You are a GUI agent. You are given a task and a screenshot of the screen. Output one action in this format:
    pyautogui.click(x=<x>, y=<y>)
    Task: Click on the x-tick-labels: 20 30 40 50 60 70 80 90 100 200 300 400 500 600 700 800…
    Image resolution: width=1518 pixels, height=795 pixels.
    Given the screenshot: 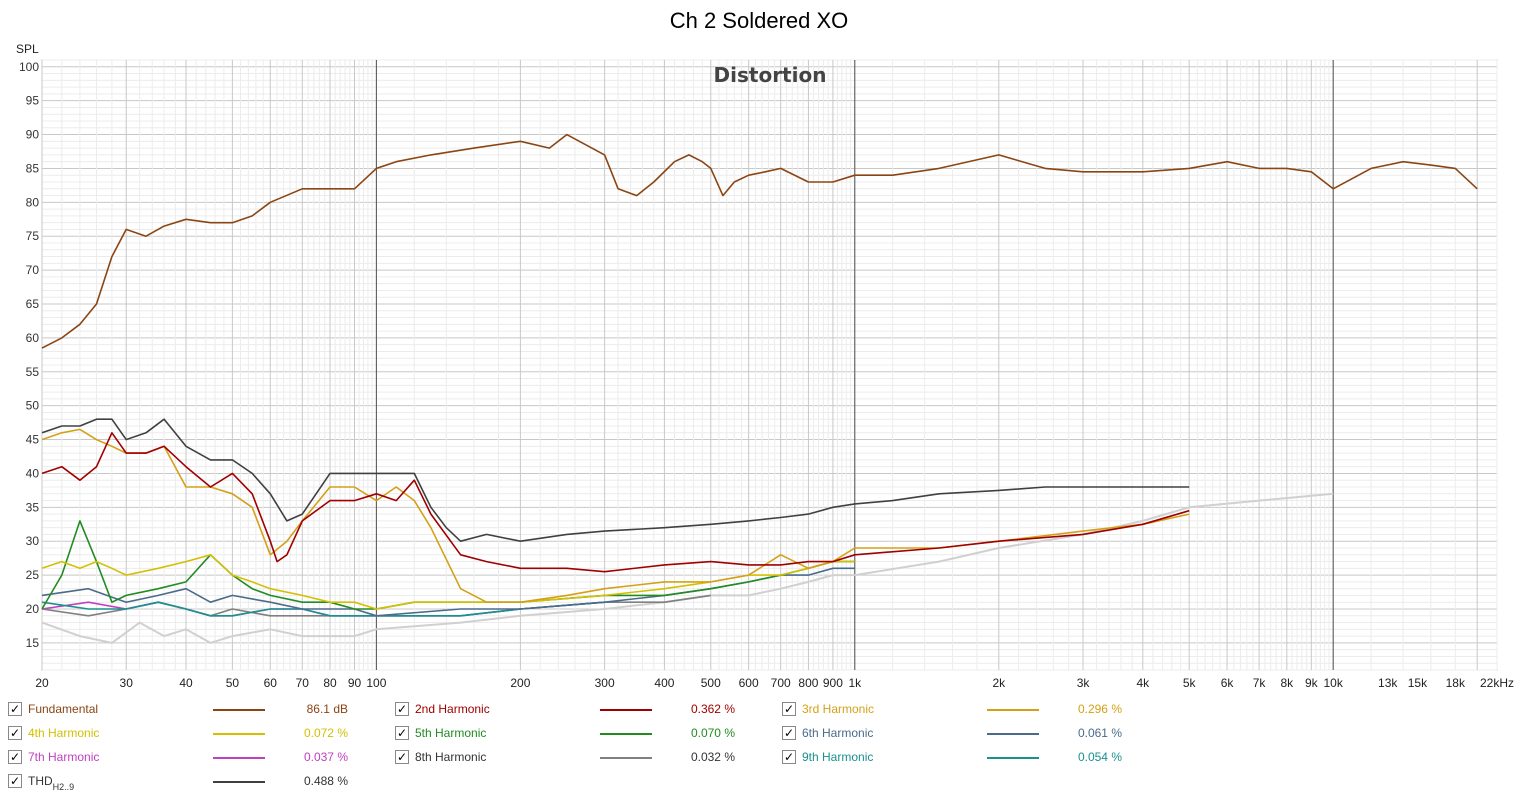 What is the action you would take?
    pyautogui.click(x=774, y=683)
    